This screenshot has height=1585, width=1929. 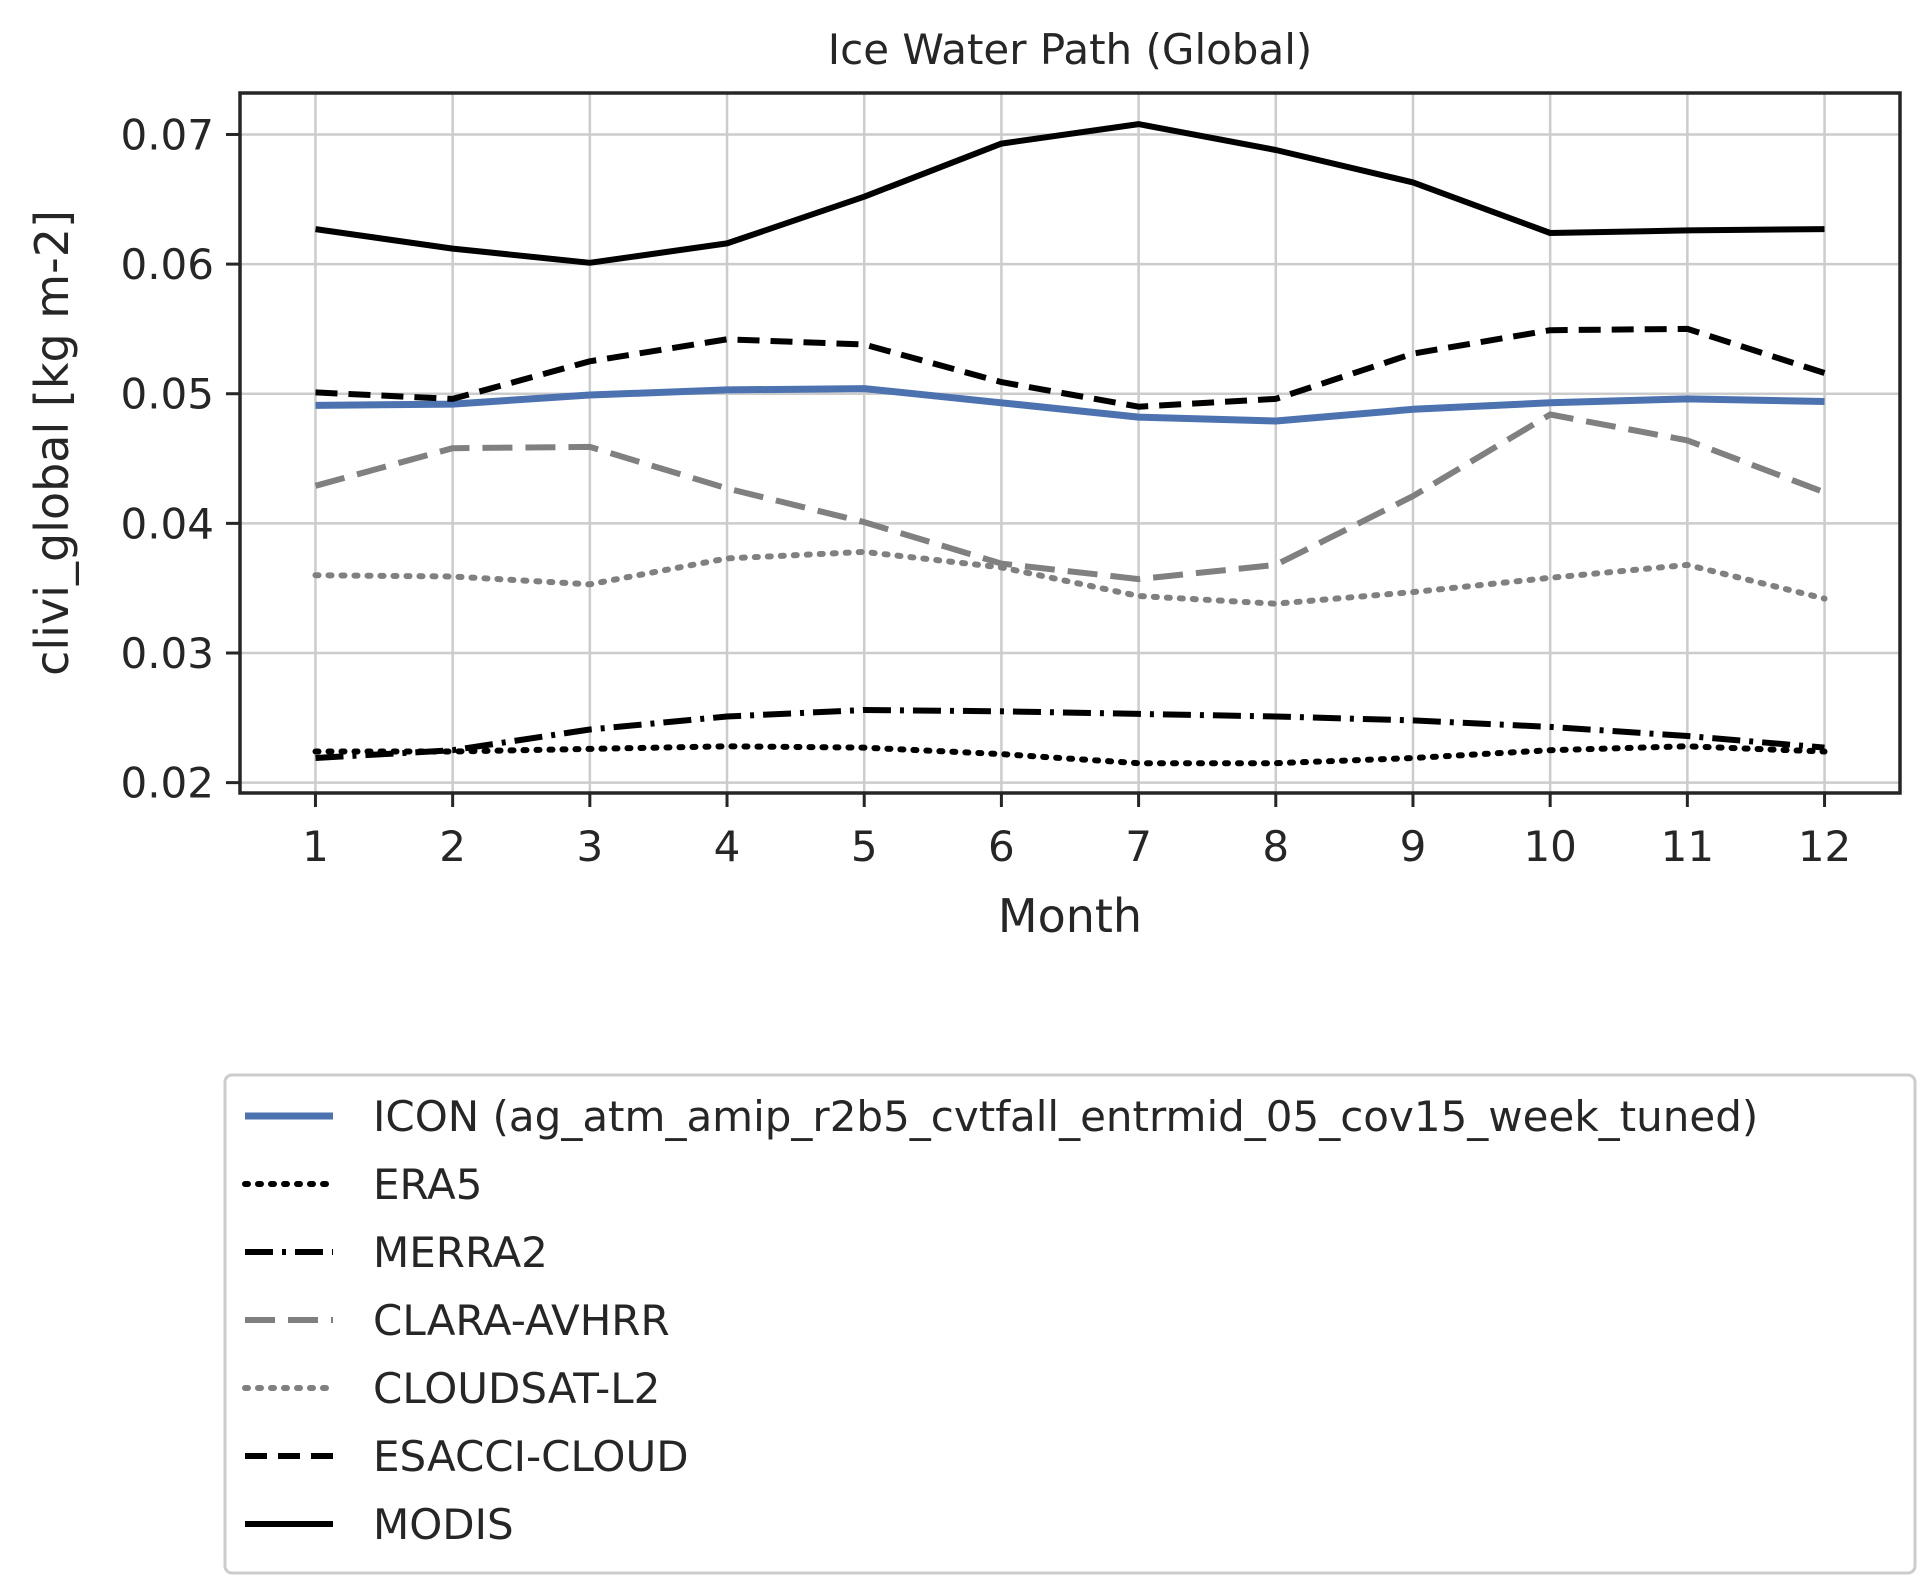 I want to click on x-tick-label: 9, so click(x=1413, y=846).